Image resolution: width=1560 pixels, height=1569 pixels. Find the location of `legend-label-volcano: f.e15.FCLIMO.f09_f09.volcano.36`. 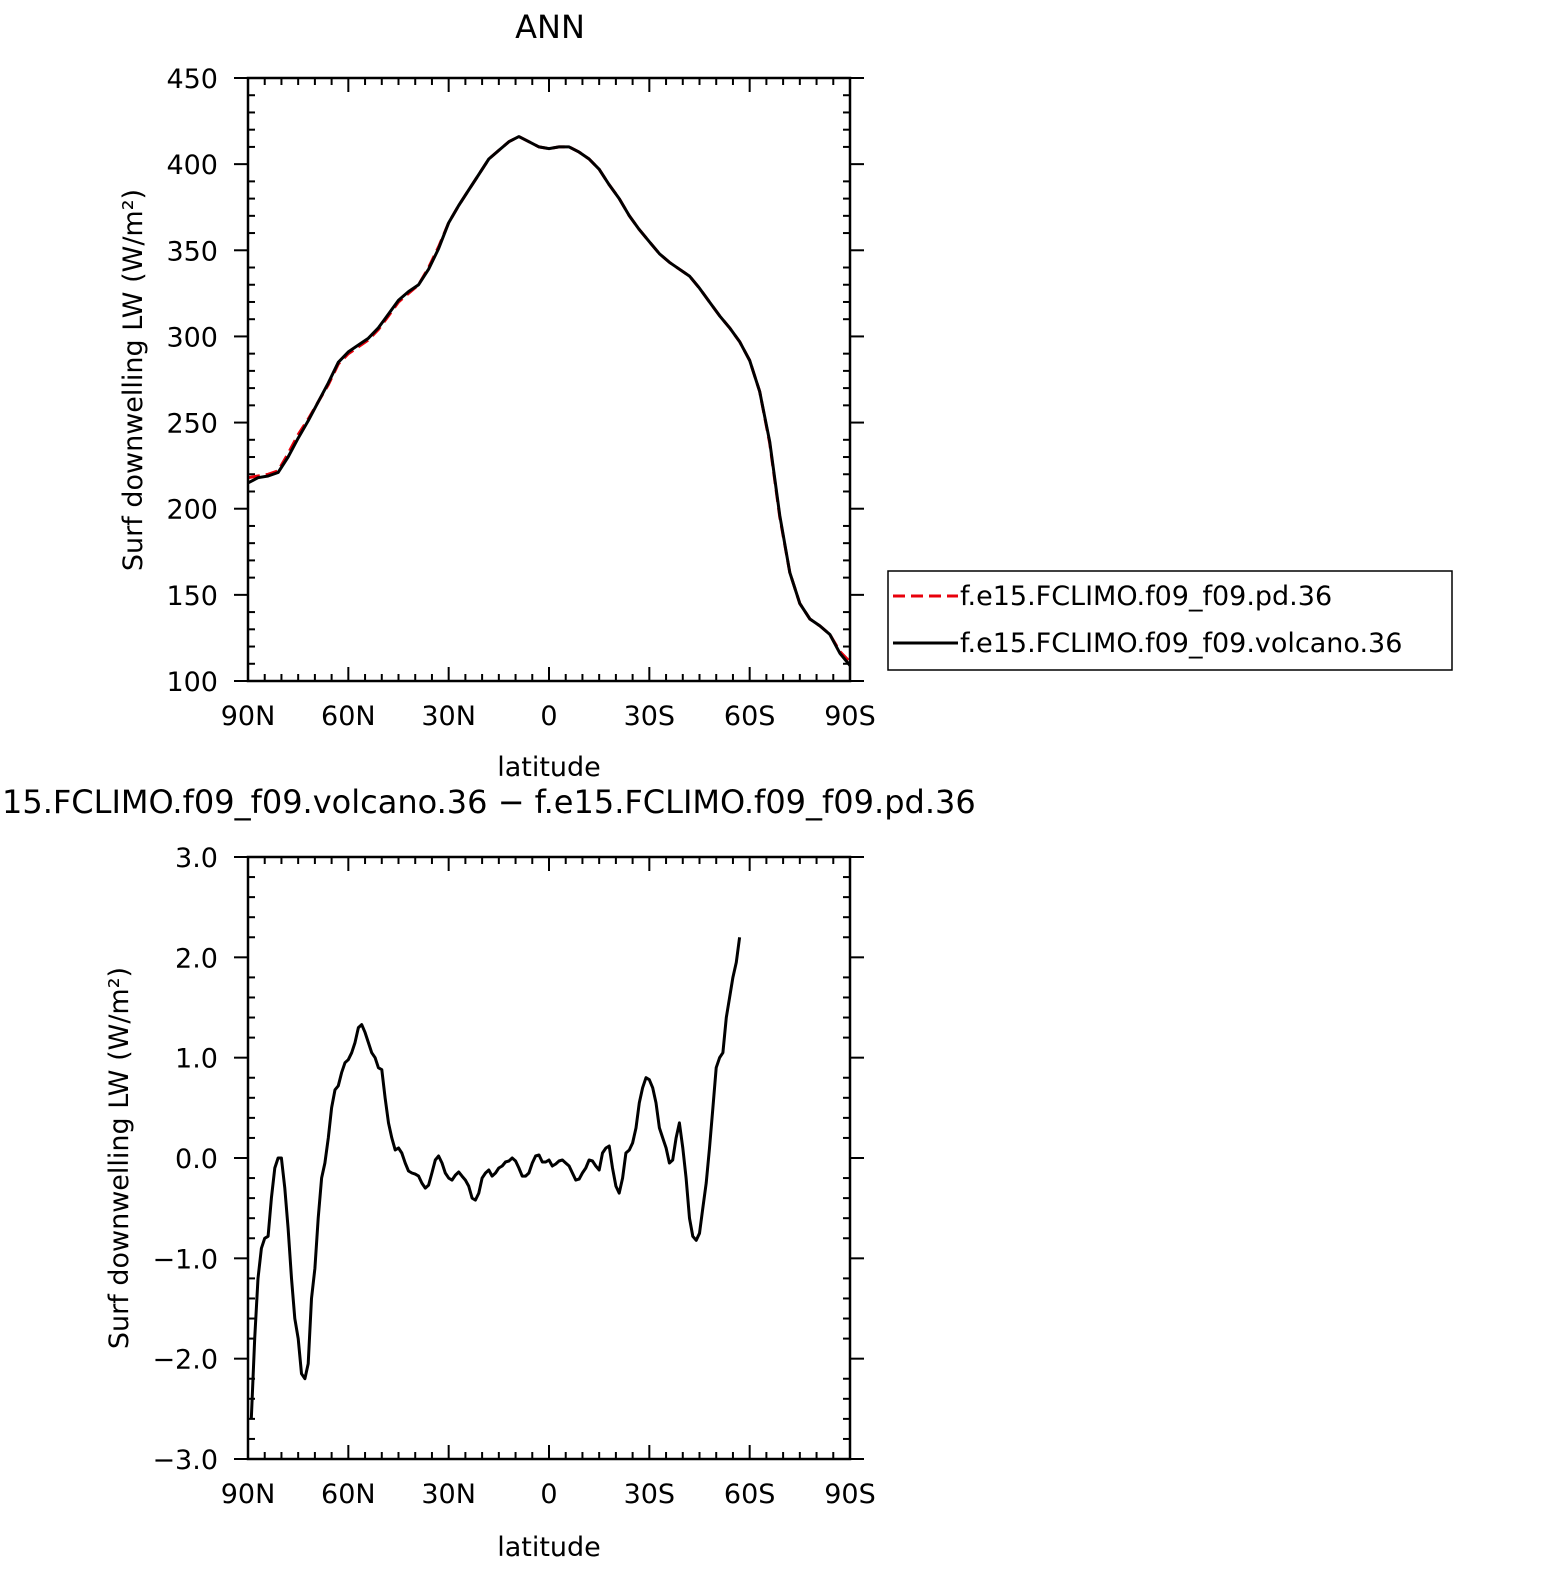

legend-label-volcano: f.e15.FCLIMO.f09_f09.volcano.36 is located at coordinates (1181, 643).